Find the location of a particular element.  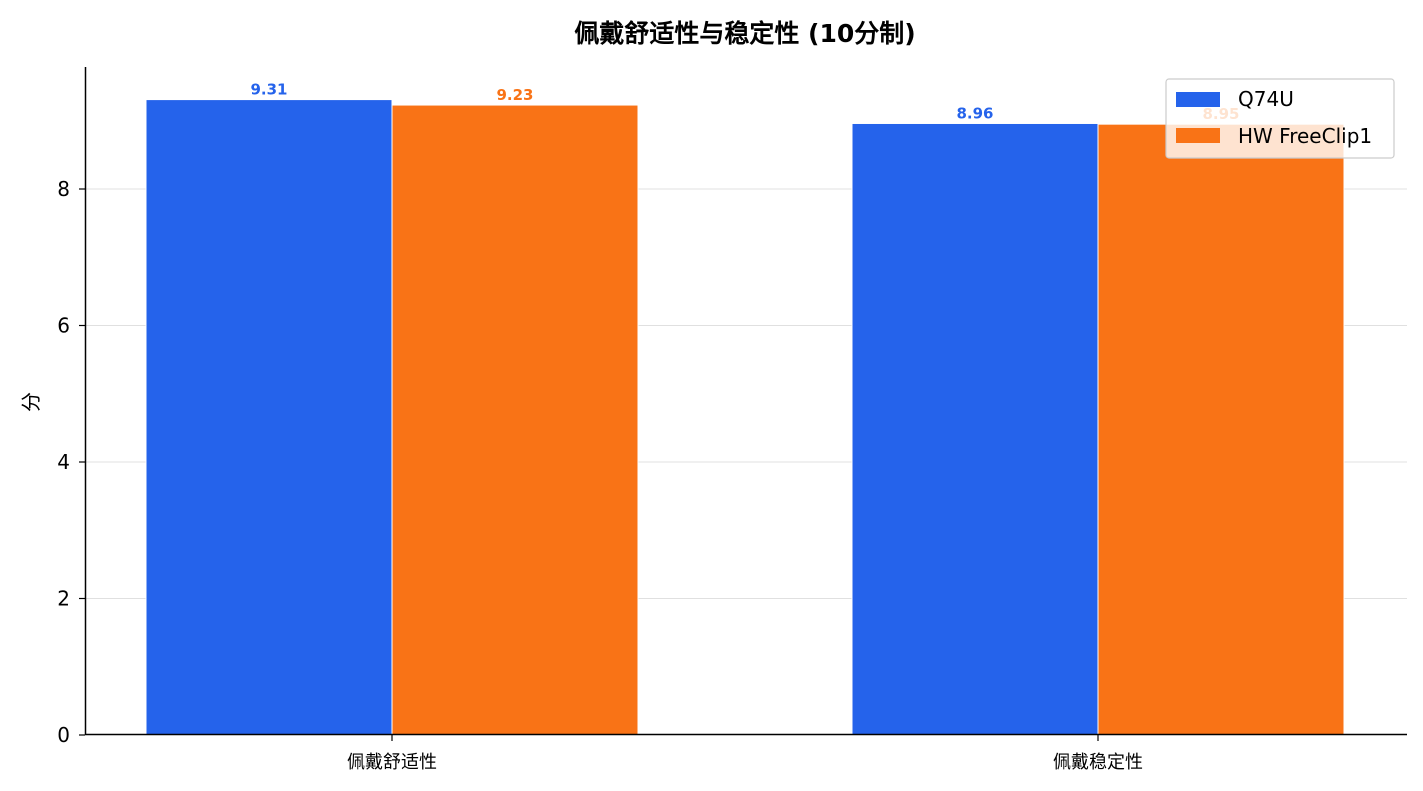

data-label: 9.31 is located at coordinates (268, 90).